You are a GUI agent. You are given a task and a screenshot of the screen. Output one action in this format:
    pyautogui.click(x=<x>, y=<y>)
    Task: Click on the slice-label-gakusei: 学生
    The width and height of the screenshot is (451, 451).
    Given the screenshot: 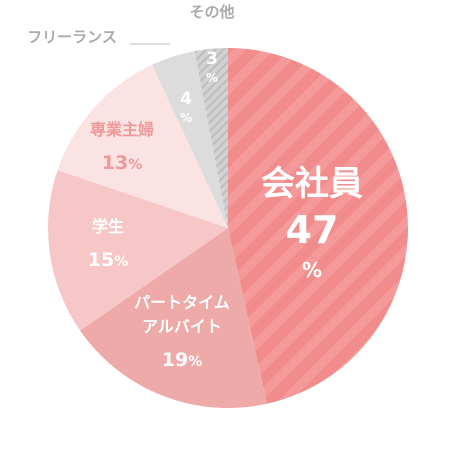 What is the action you would take?
    pyautogui.click(x=108, y=226)
    